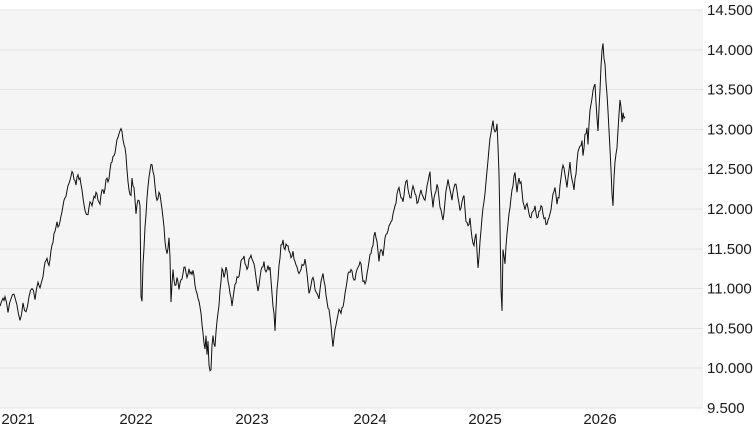 The height and width of the screenshot is (435, 753). I want to click on x-tick-label: 2026, so click(599, 419).